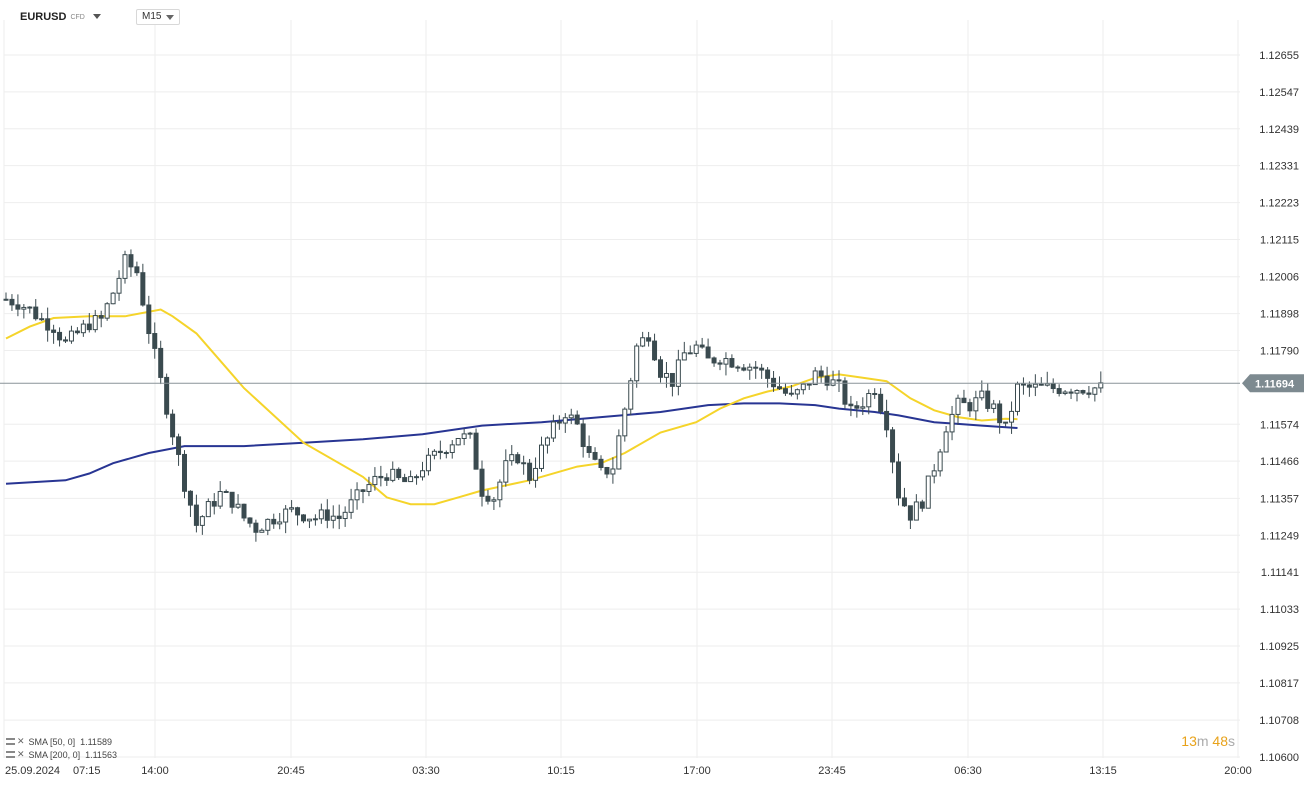 The width and height of the screenshot is (1315, 787). I want to click on timeframe-select: M15, so click(158, 17).